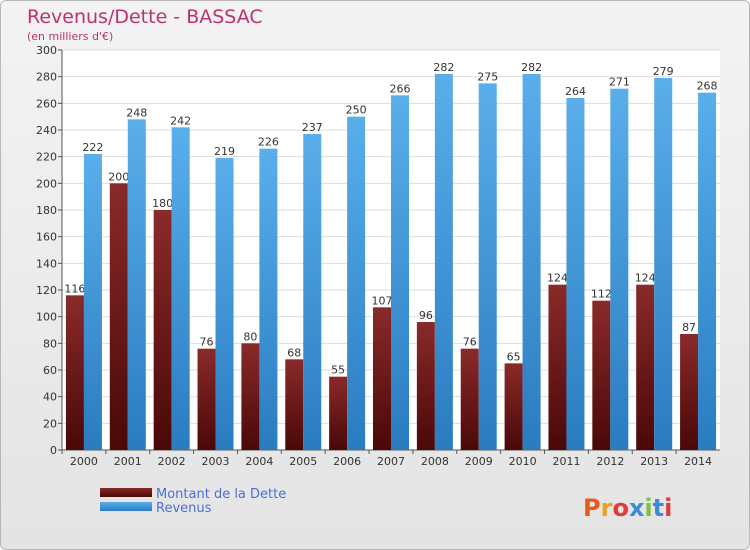  What do you see at coordinates (391, 461) in the screenshot?
I see `x-tick-label: 2007` at bounding box center [391, 461].